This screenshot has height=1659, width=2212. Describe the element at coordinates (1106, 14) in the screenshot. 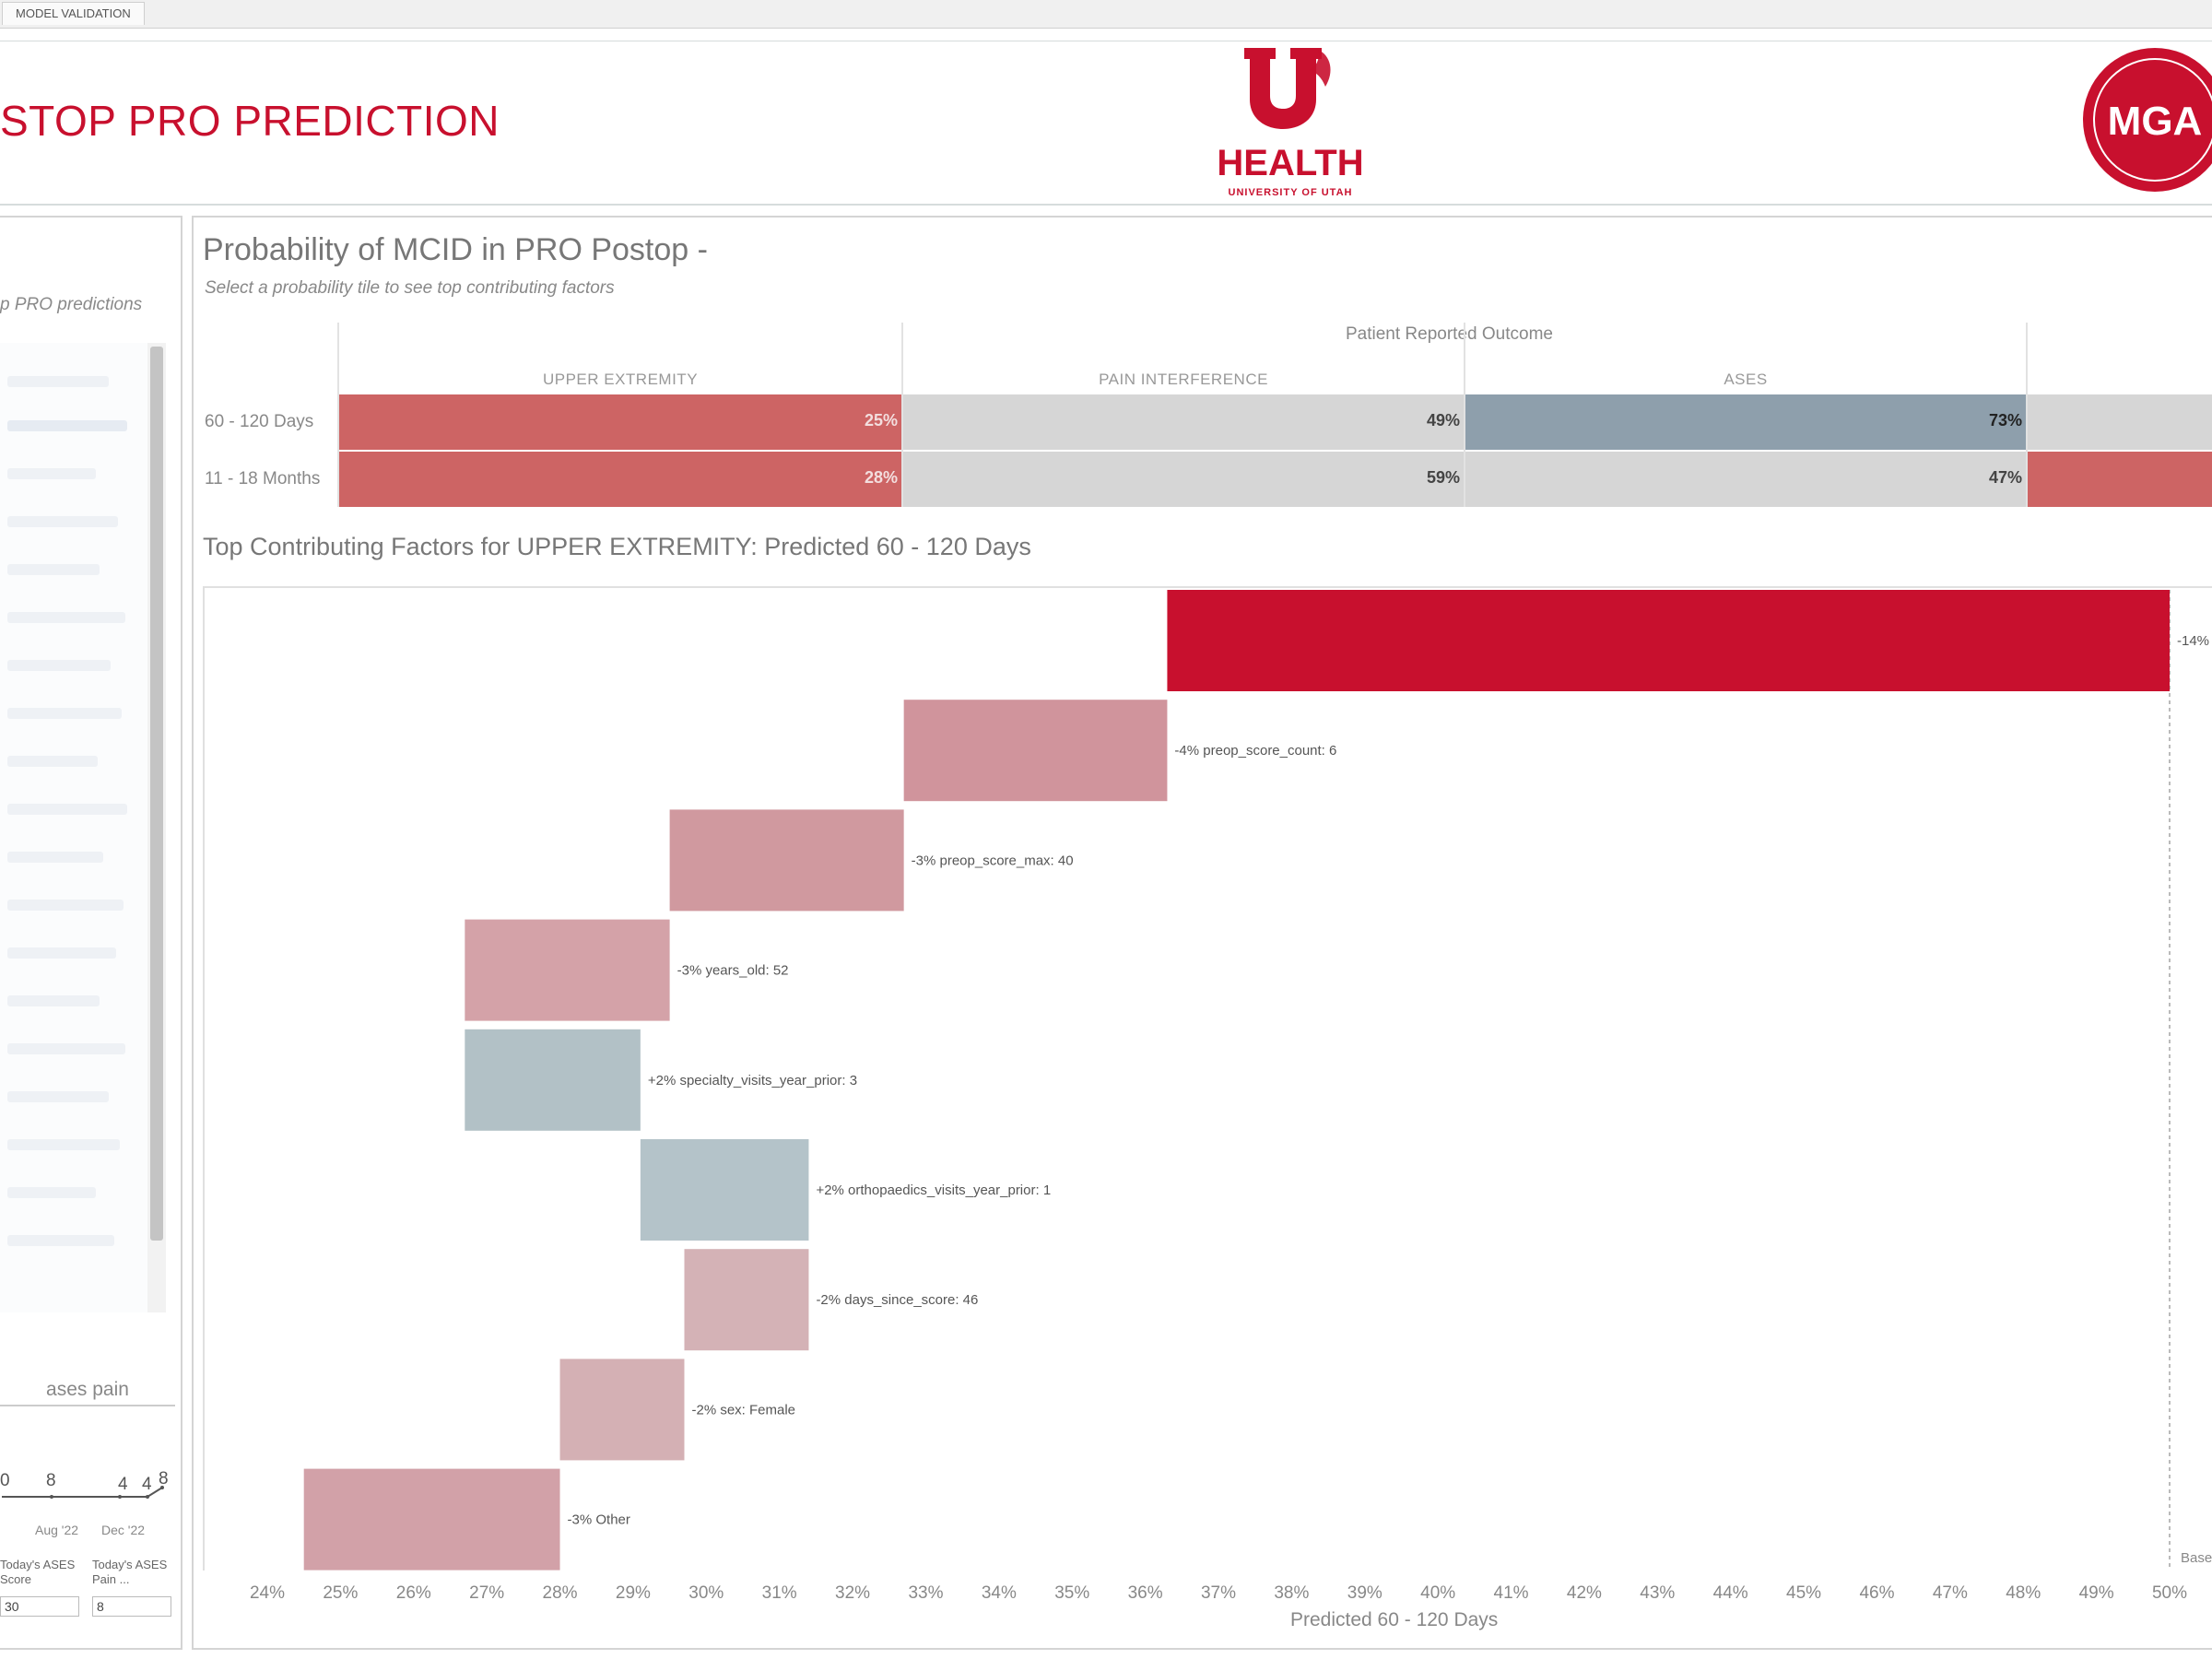

I see `tab-strip: MODEL VALIDATION` at that location.